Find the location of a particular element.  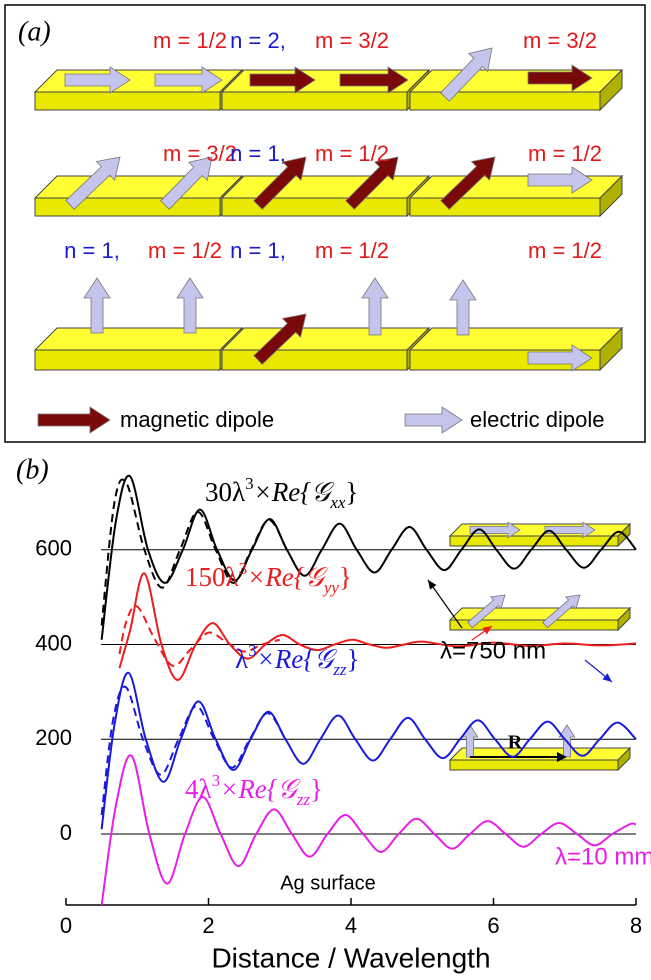

series-label: λ3×Re{𝒢zz} is located at coordinates (297, 660).